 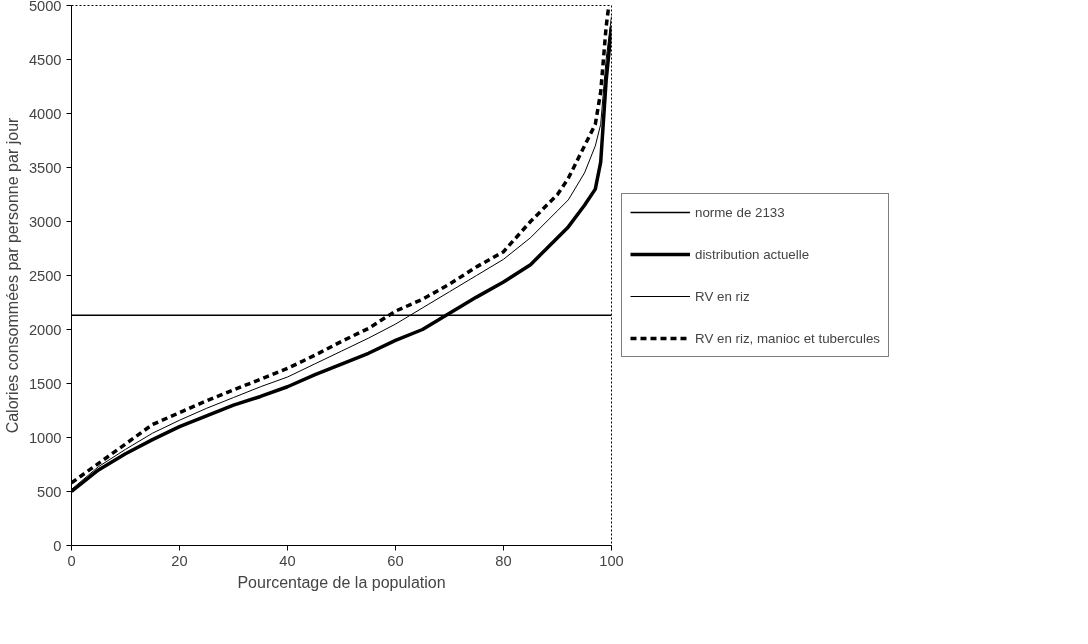 What do you see at coordinates (49, 491) in the screenshot?
I see `y-tick-label: 500` at bounding box center [49, 491].